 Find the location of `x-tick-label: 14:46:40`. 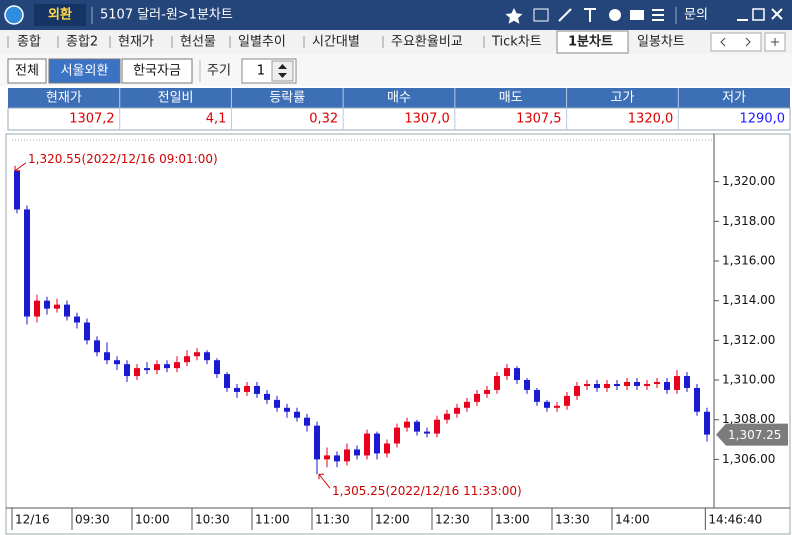

x-tick-label: 14:46:40 is located at coordinates (735, 520).